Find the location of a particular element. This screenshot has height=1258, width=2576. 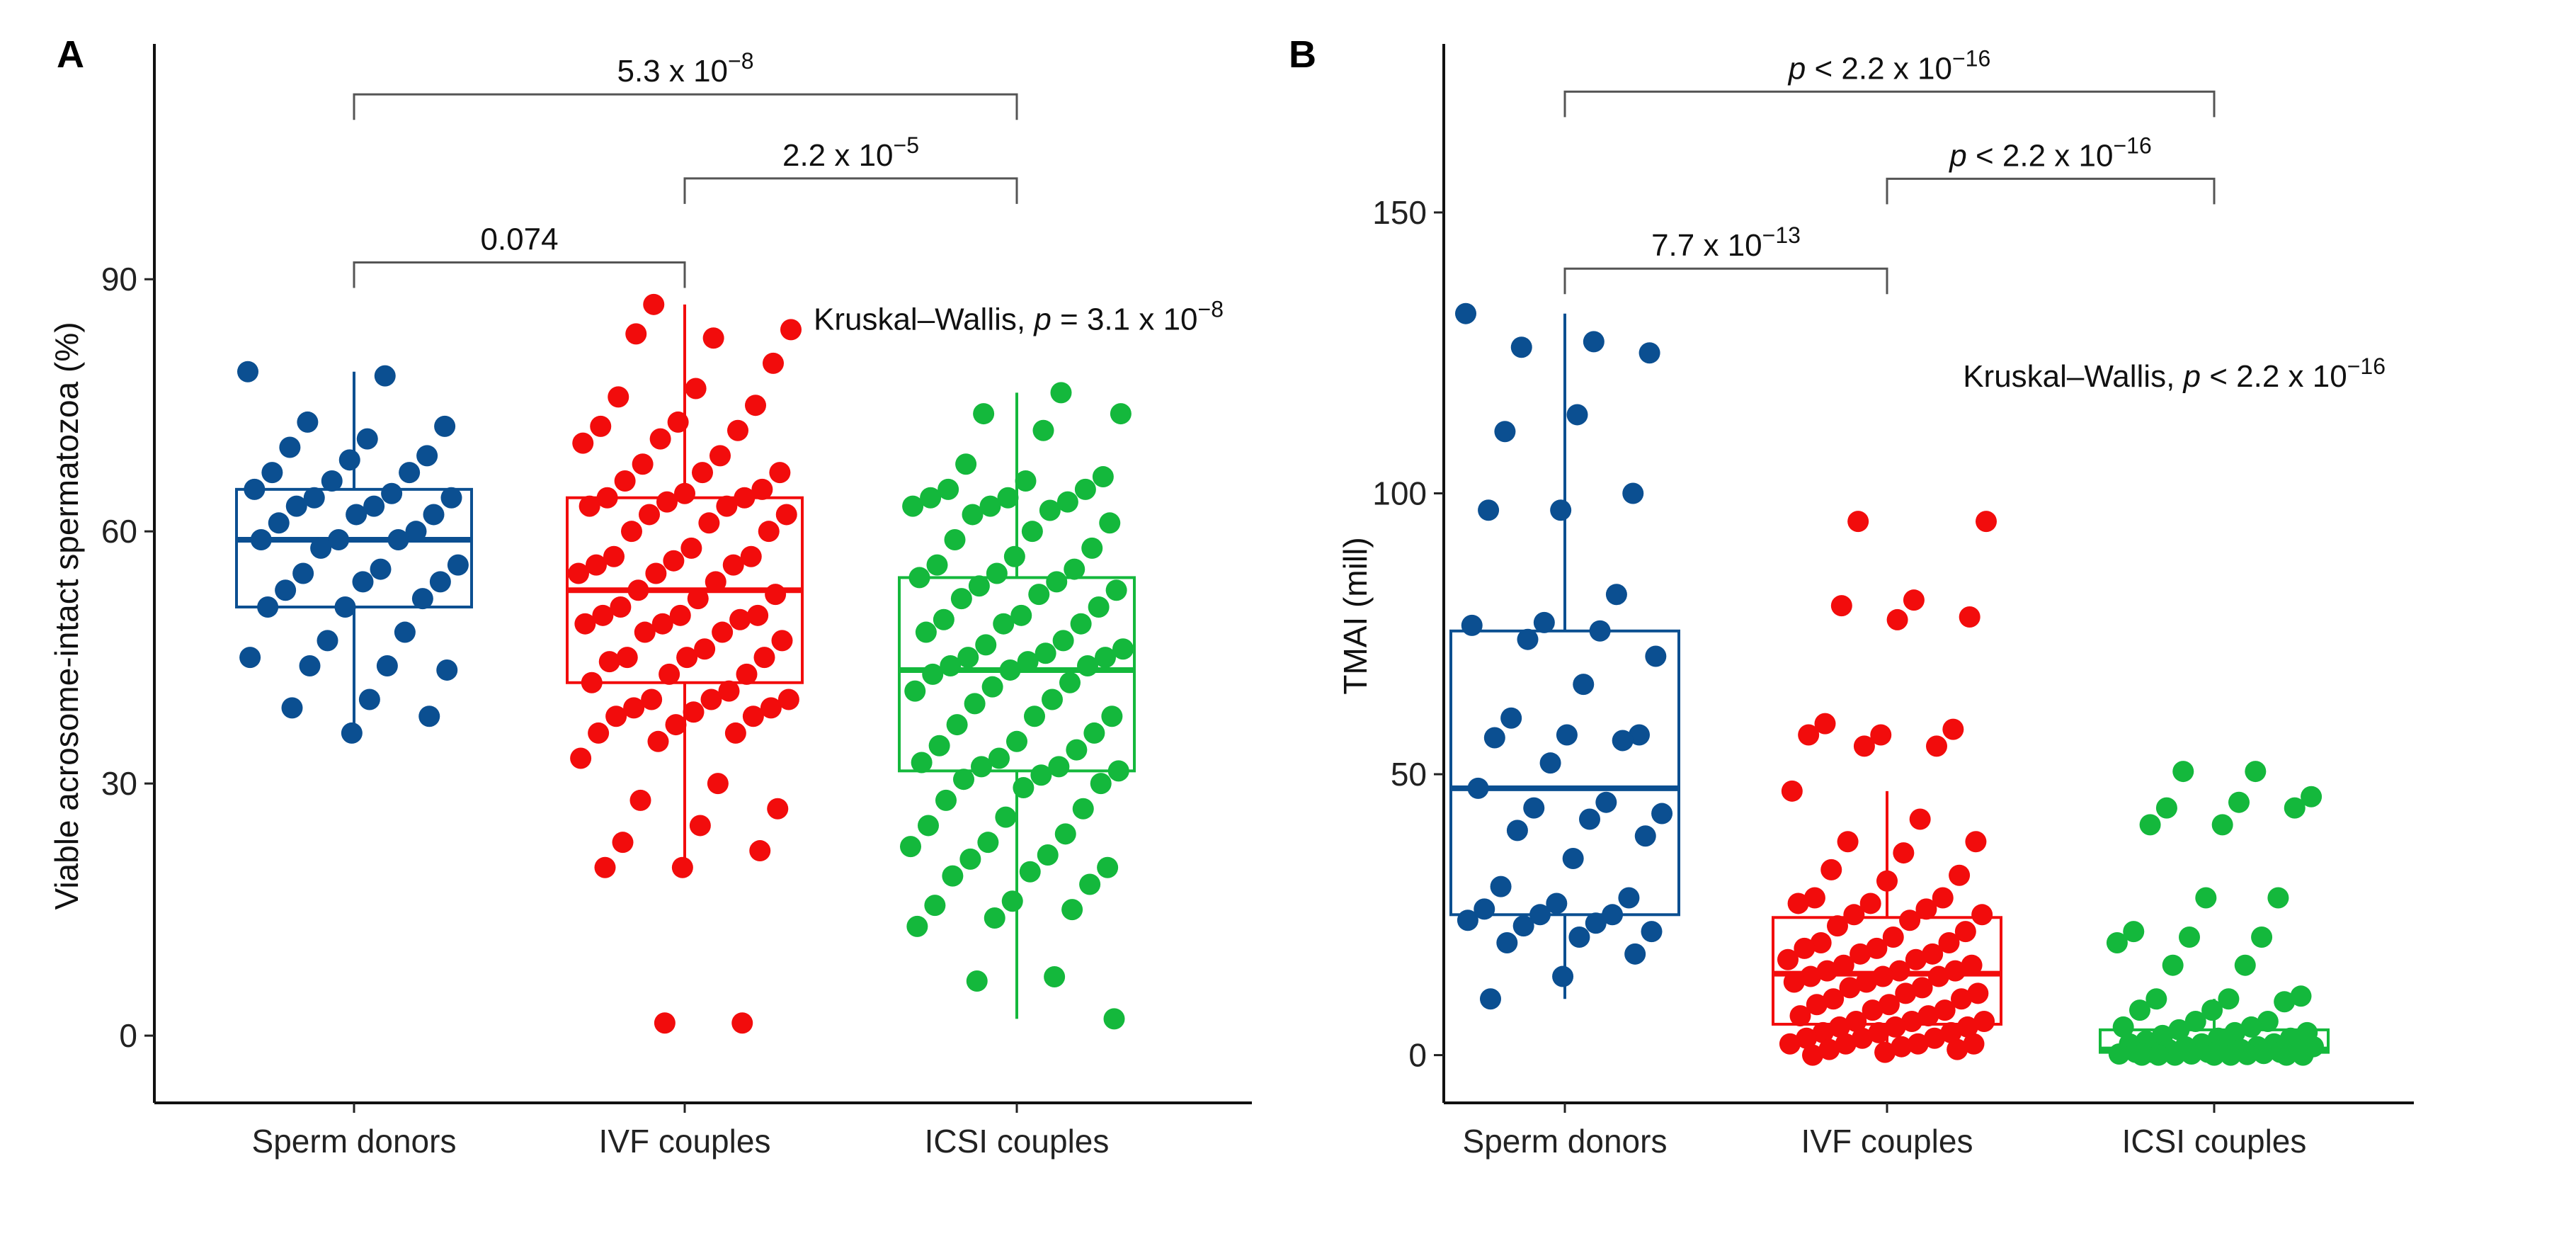

panel-label: B is located at coordinates (1302, 55).